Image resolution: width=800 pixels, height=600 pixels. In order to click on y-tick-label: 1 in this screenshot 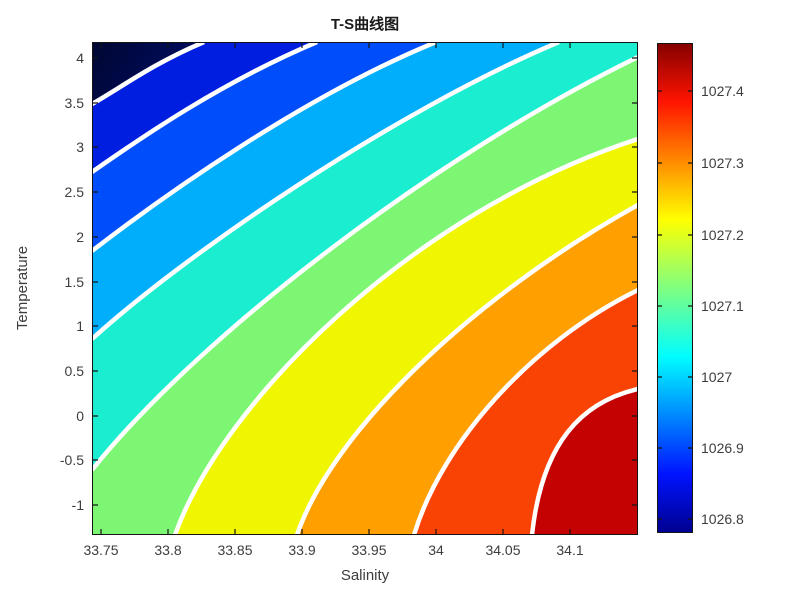, I will do `click(80, 326)`.